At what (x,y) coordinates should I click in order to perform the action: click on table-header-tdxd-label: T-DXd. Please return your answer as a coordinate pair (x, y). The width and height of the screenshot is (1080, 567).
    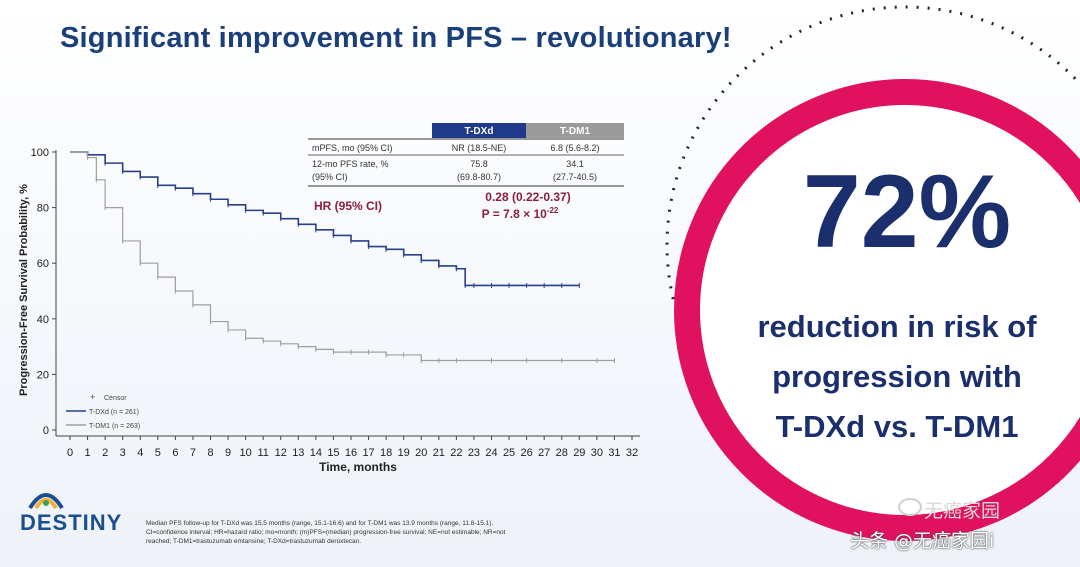
    Looking at the image, I should click on (479, 131).